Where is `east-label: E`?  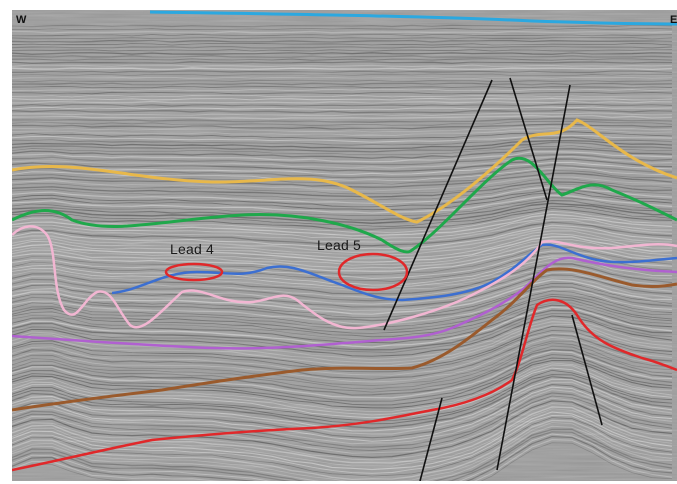
east-label: E is located at coordinates (673, 20).